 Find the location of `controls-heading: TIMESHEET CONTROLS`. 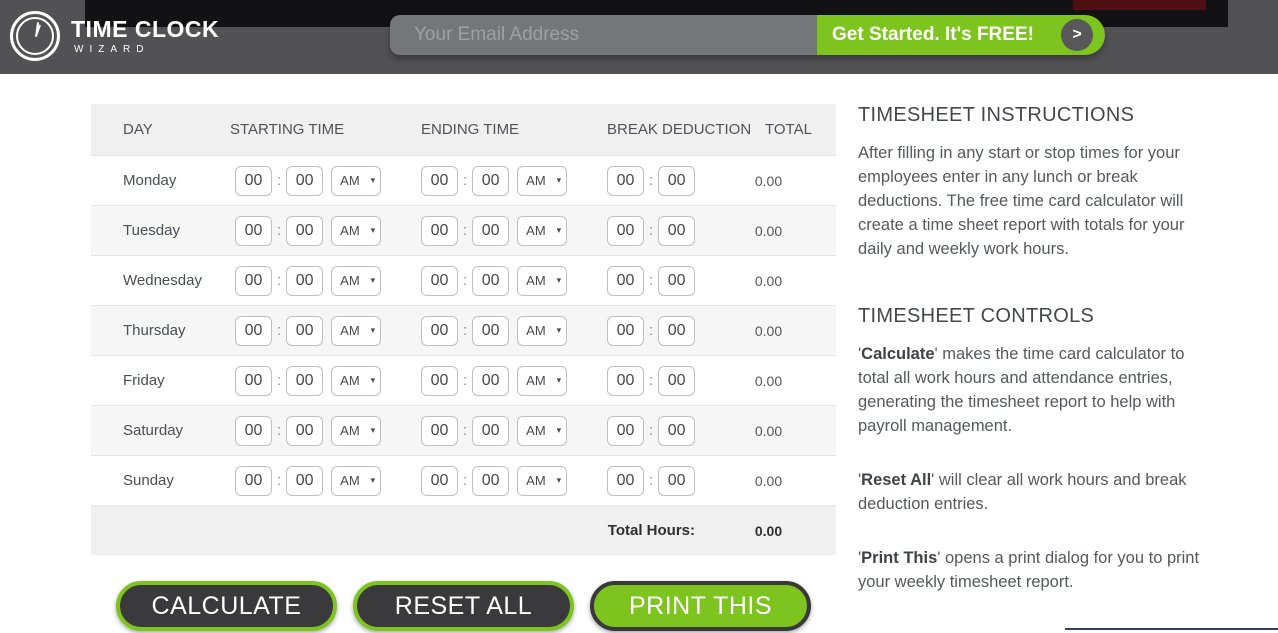

controls-heading: TIMESHEET CONTROLS is located at coordinates (976, 316).